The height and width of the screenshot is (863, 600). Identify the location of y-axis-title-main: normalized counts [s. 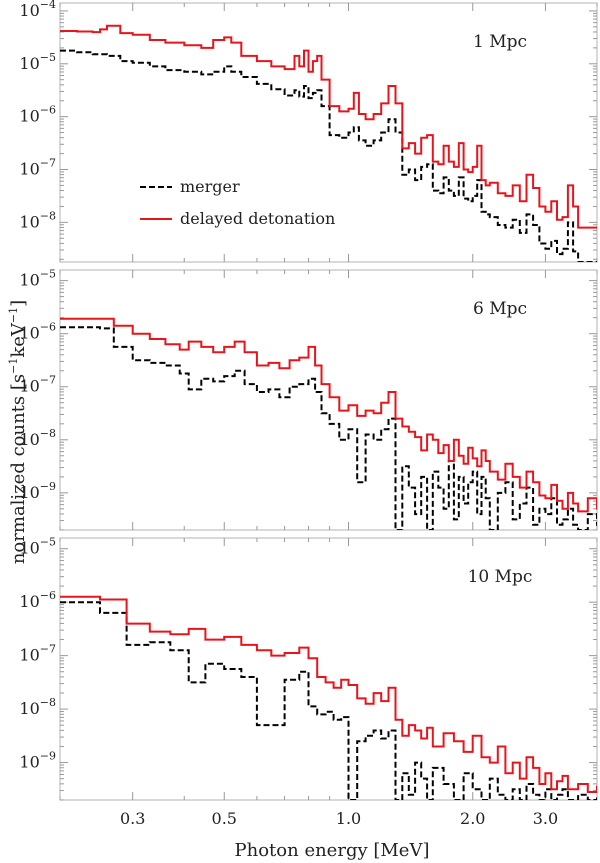
(18, 469).